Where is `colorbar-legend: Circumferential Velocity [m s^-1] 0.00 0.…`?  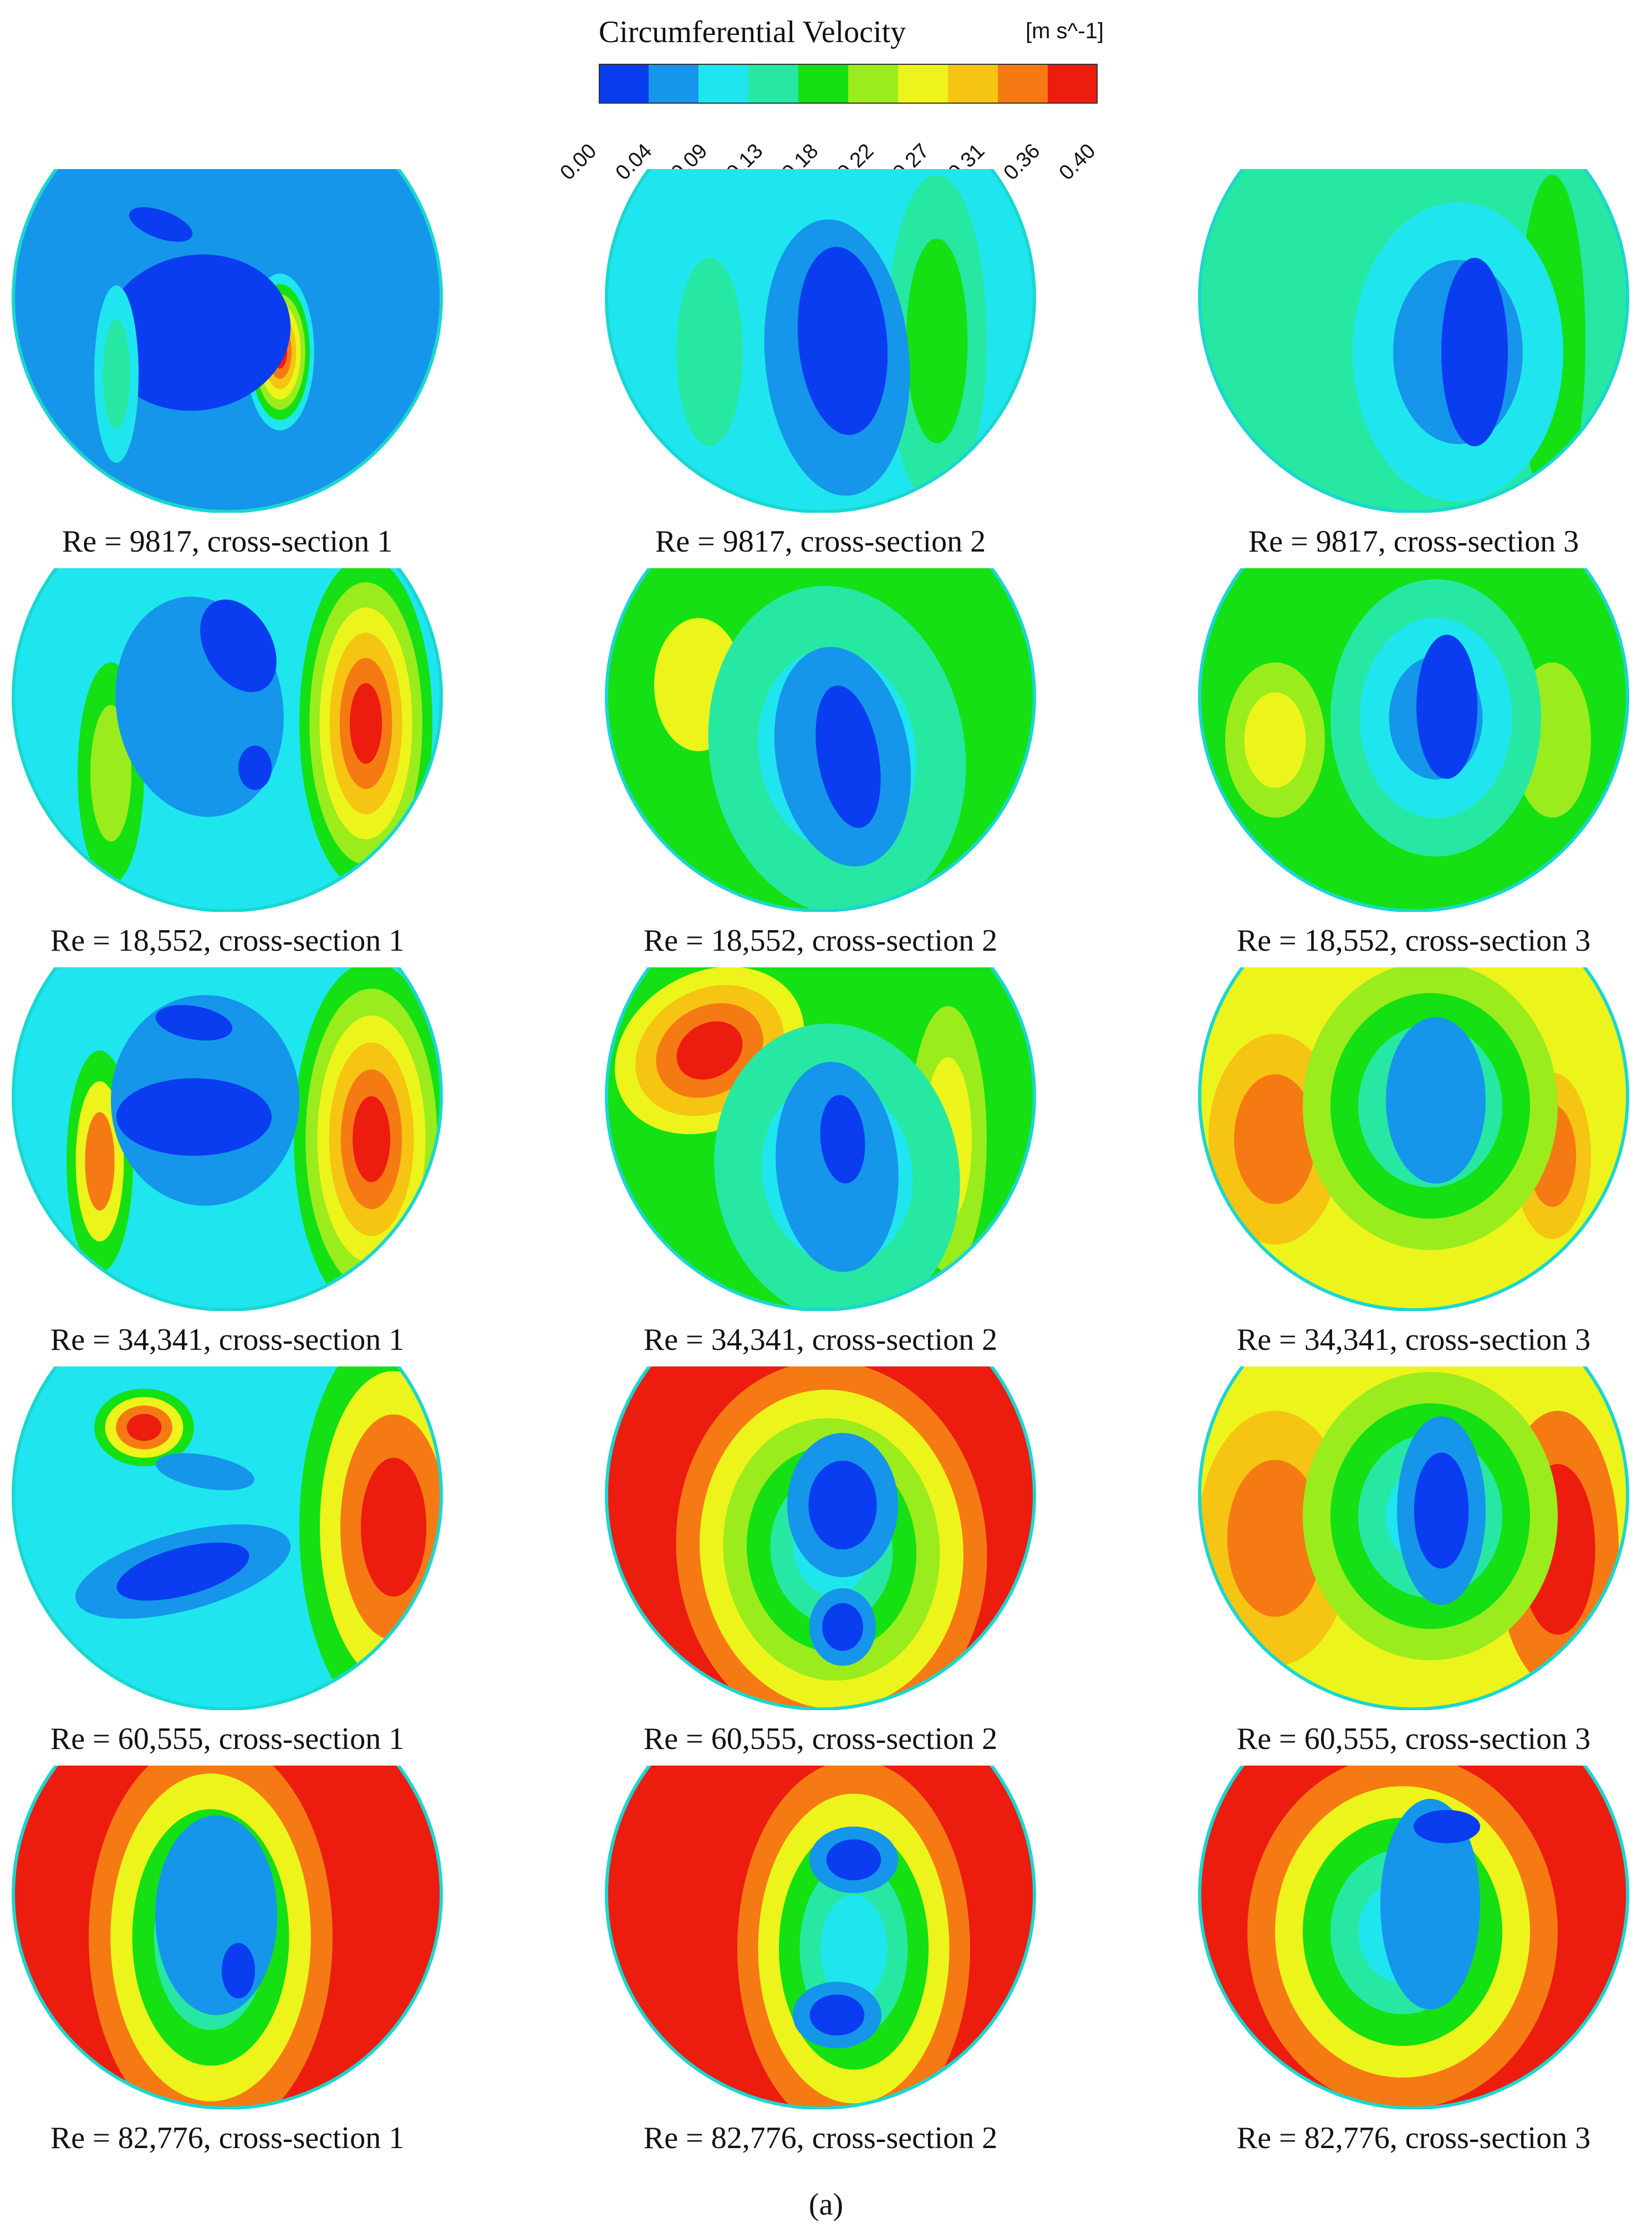 colorbar-legend: Circumferential Velocity [m s^-1] 0.00 0.… is located at coordinates (820, 98).